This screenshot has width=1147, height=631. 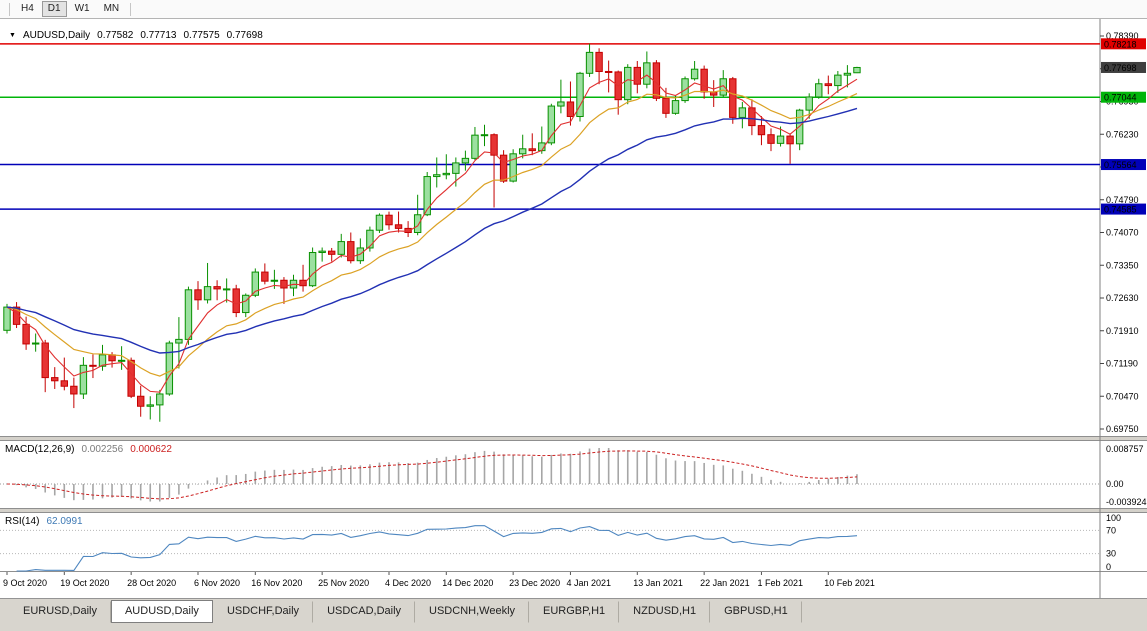 I want to click on macd-signal-line, so click(x=432, y=475).